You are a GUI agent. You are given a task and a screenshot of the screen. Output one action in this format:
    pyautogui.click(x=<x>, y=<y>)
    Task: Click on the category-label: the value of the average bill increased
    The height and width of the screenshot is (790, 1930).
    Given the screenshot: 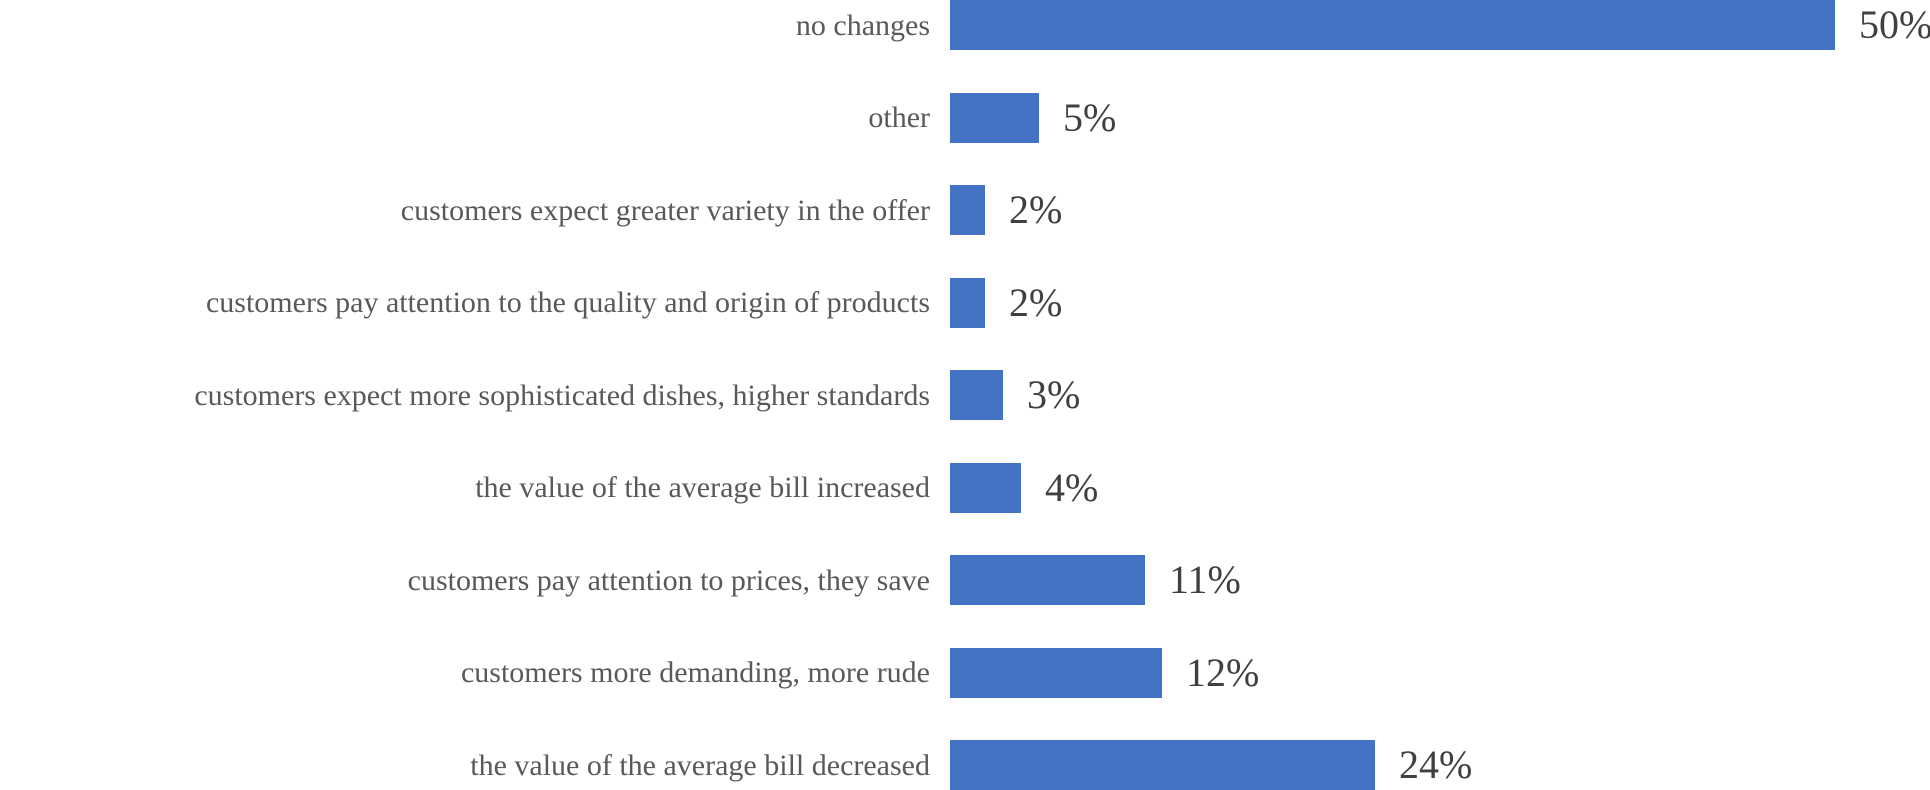 What is the action you would take?
    pyautogui.click(x=702, y=487)
    